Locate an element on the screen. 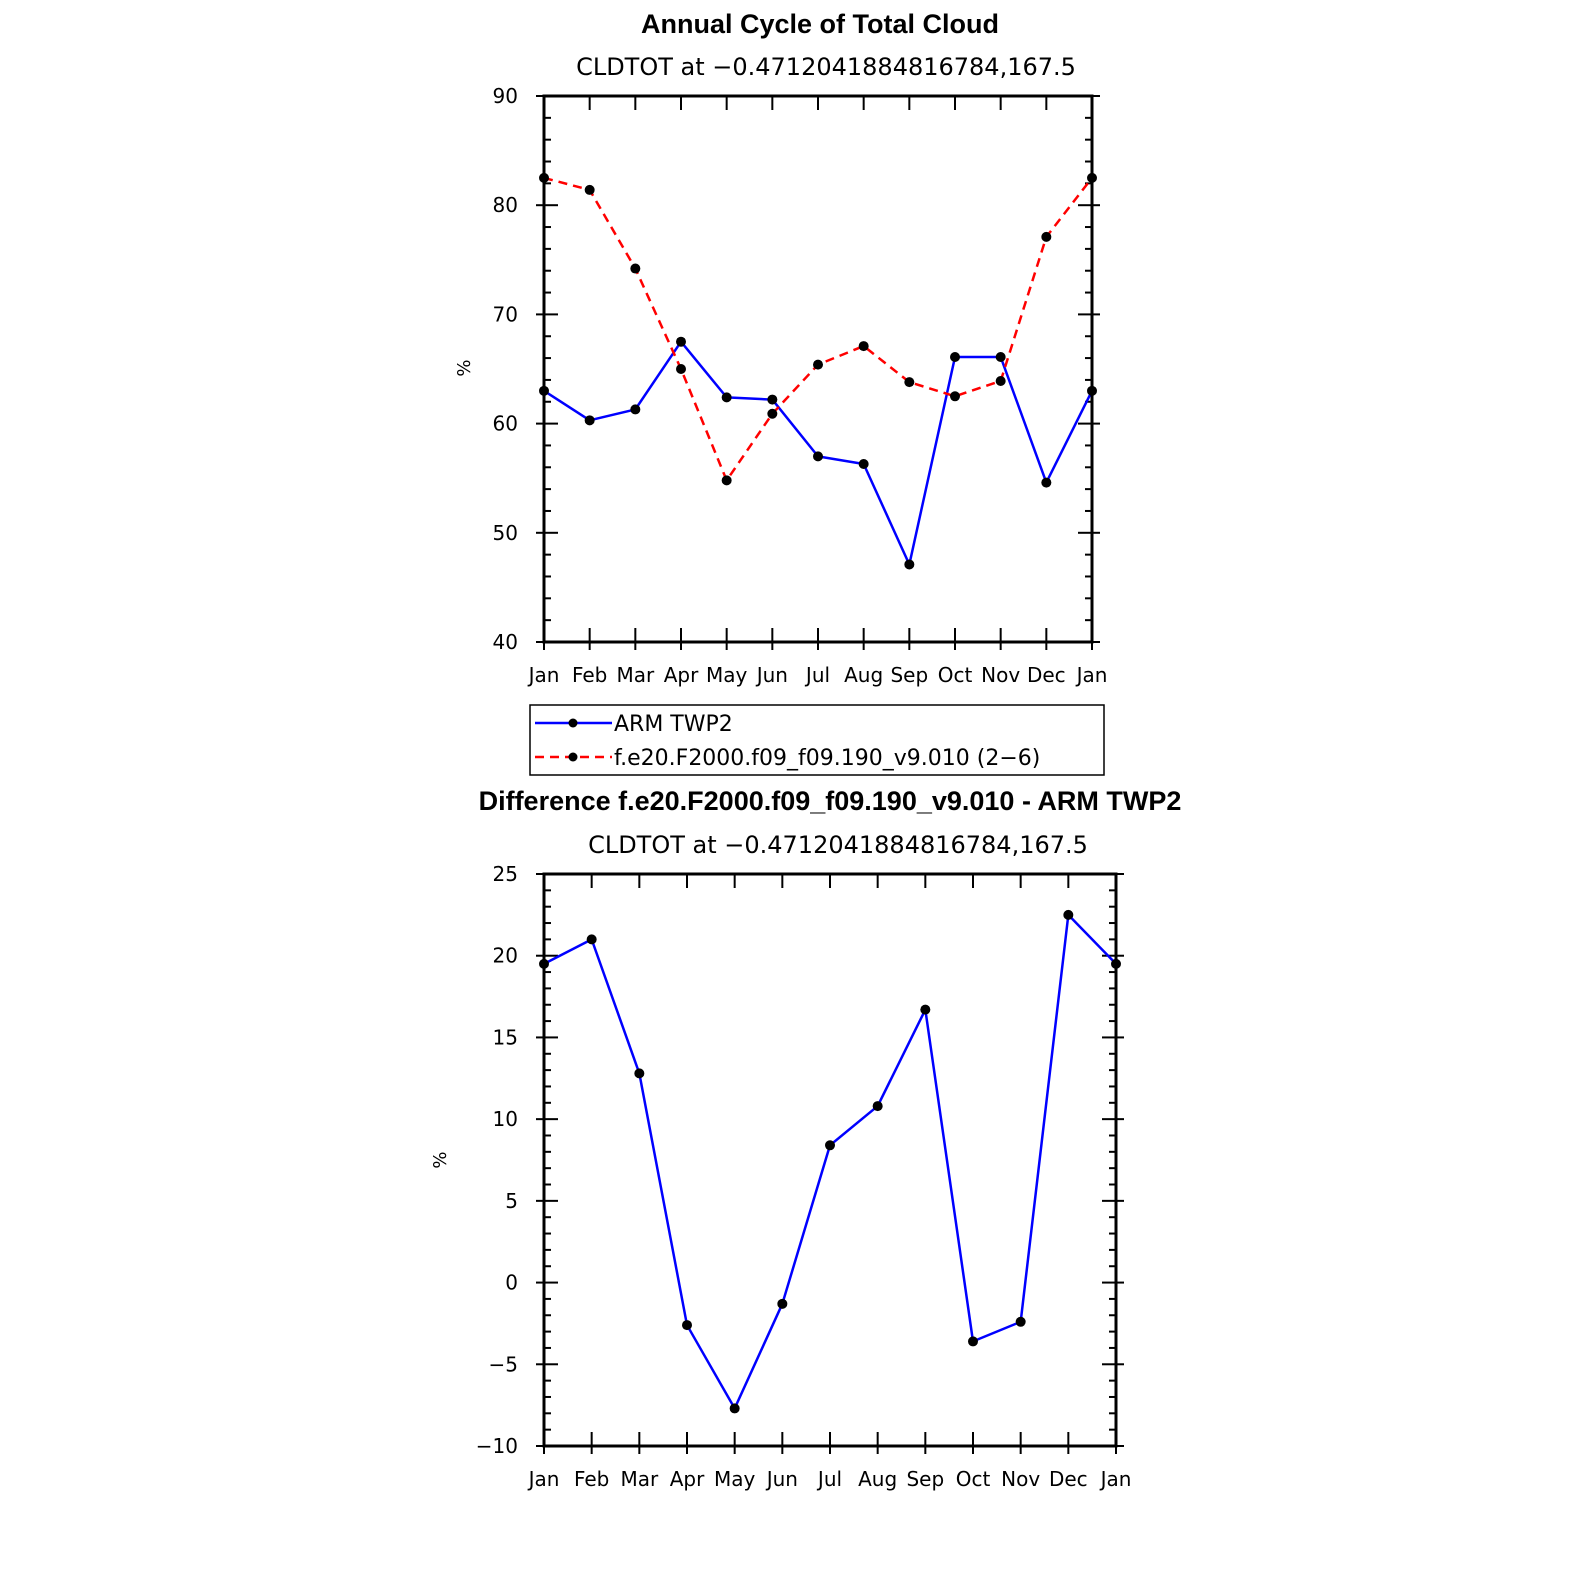 The width and height of the screenshot is (1574, 1574). y-tick-label: 10 is located at coordinates (505, 1119).